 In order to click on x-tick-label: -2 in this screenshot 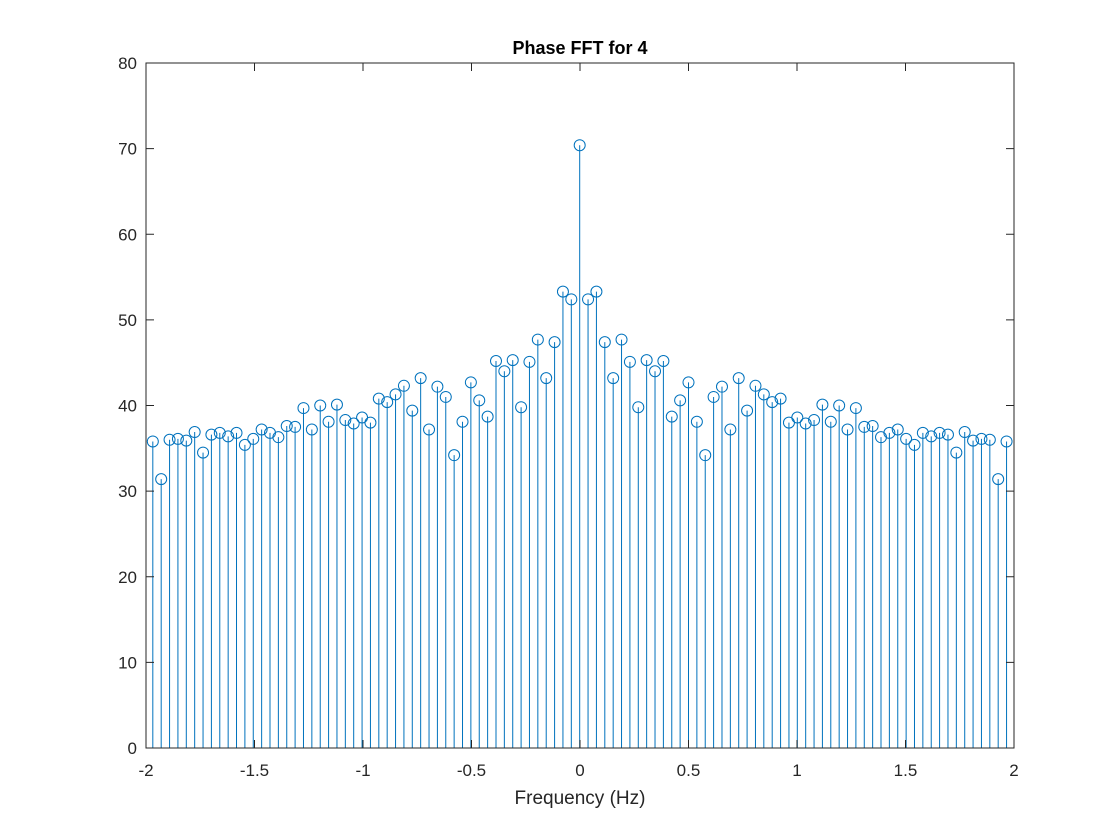, I will do `click(145, 770)`.